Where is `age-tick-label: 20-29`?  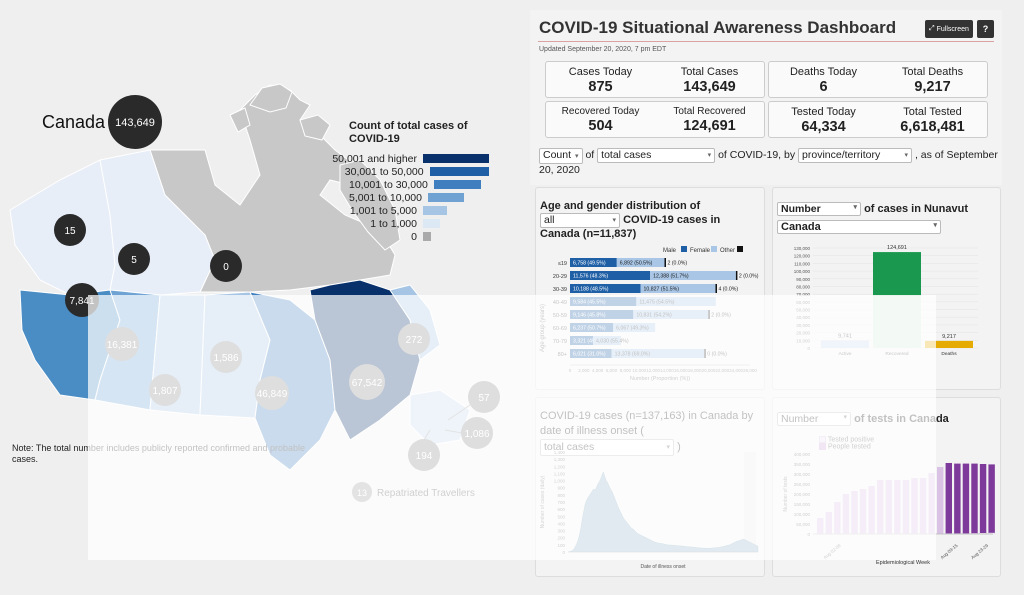 age-tick-label: 20-29 is located at coordinates (560, 277).